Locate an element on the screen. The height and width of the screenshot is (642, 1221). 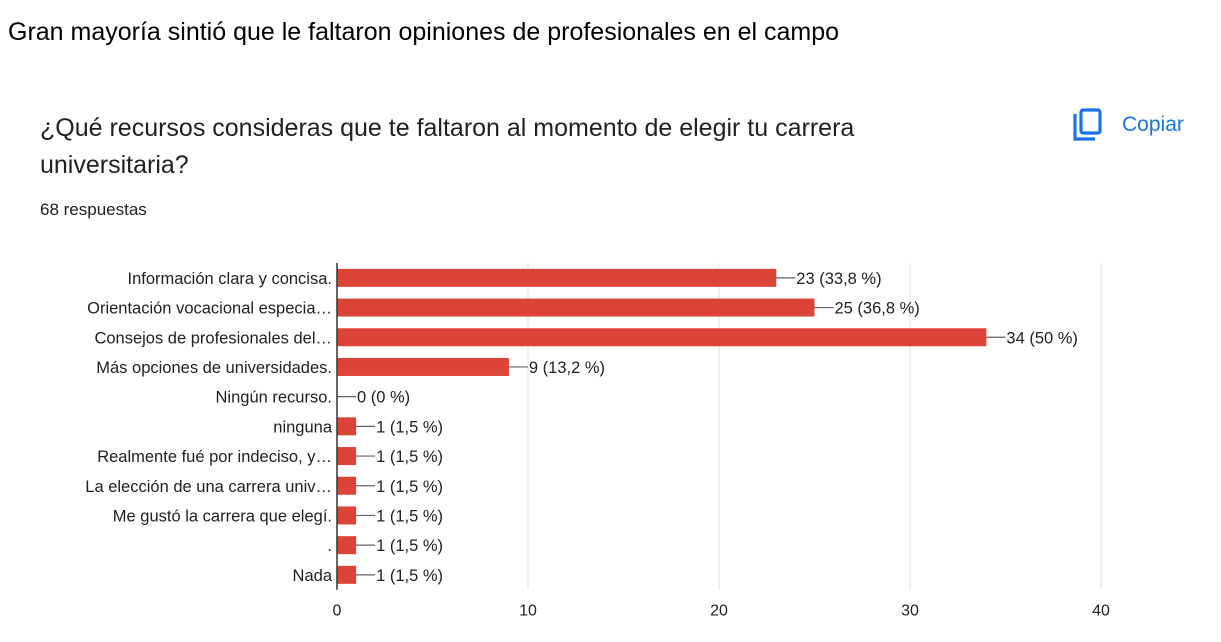
copy-button: Copiar is located at coordinates (1128, 125).